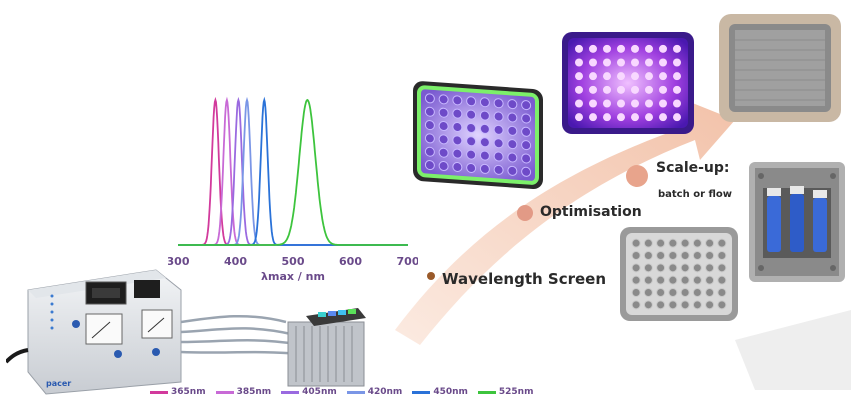 This screenshot has width=851, height=400. What do you see at coordinates (679, 274) in the screenshot?
I see `plate-image-metal` at bounding box center [679, 274].